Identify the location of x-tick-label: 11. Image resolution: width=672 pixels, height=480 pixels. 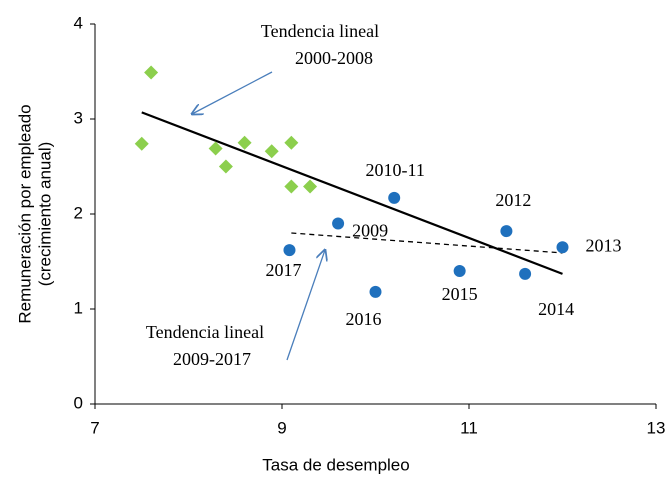
(469, 427).